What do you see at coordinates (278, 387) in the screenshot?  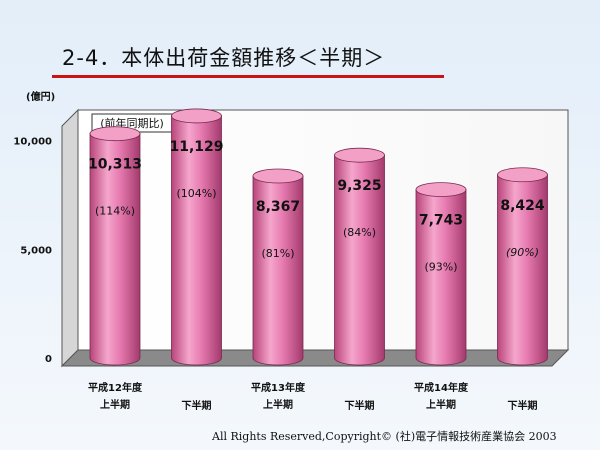 I see `category-label: 平成13年度` at bounding box center [278, 387].